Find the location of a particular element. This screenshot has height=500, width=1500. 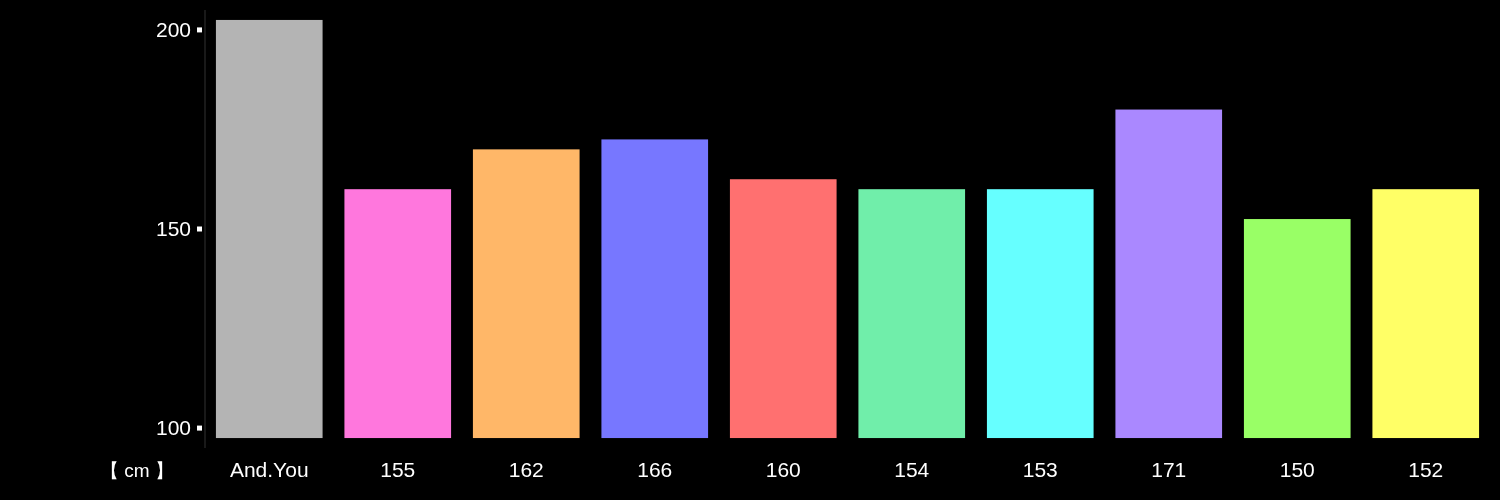

x-tick-label: 162 is located at coordinates (526, 469).